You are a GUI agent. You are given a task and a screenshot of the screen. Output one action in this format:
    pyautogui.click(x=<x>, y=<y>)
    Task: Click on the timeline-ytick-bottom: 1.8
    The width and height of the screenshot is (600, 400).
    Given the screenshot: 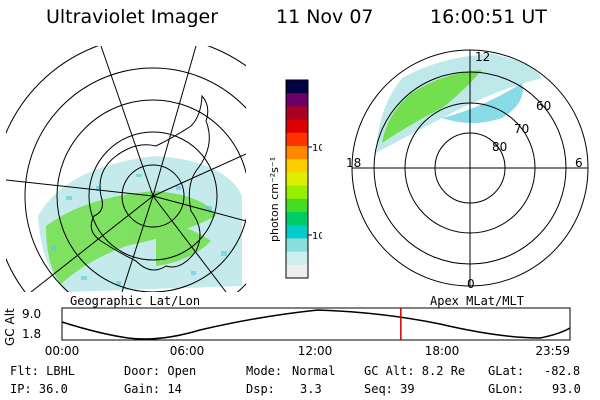 What is the action you would take?
    pyautogui.click(x=31, y=334)
    